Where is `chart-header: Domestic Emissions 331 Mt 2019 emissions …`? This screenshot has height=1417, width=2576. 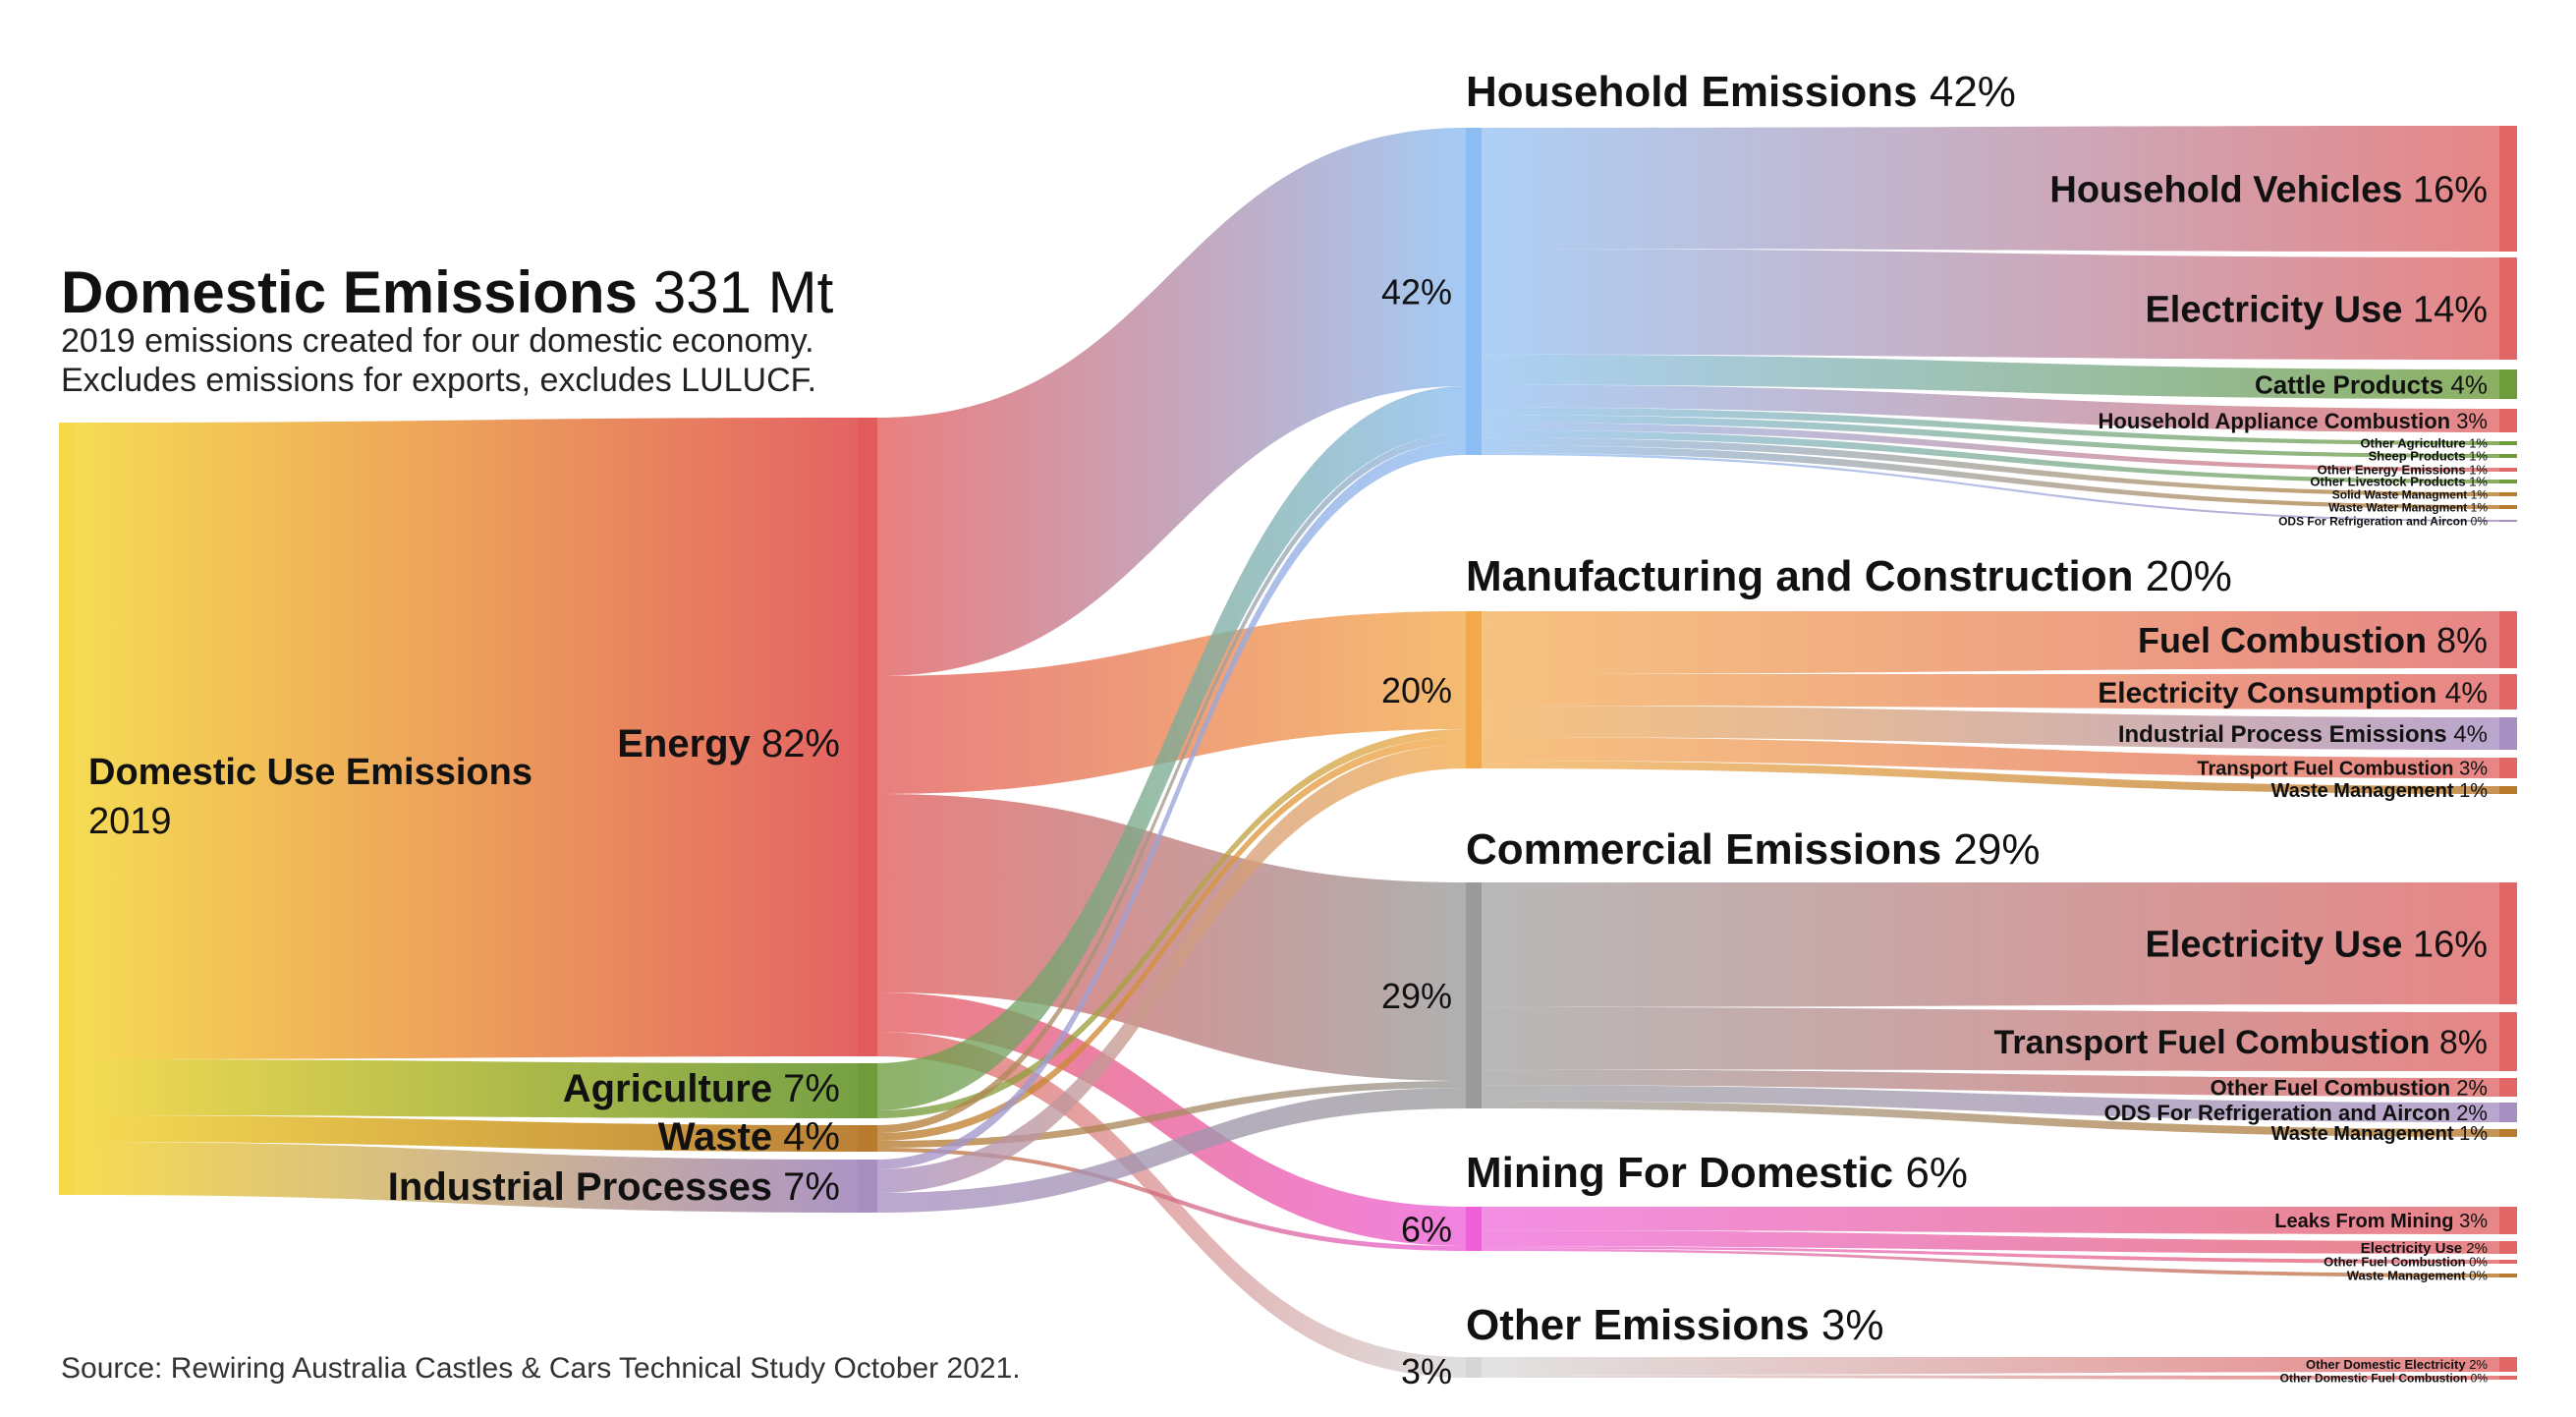 chart-header: Domestic Emissions 331 Mt 2019 emissions … is located at coordinates (447, 329).